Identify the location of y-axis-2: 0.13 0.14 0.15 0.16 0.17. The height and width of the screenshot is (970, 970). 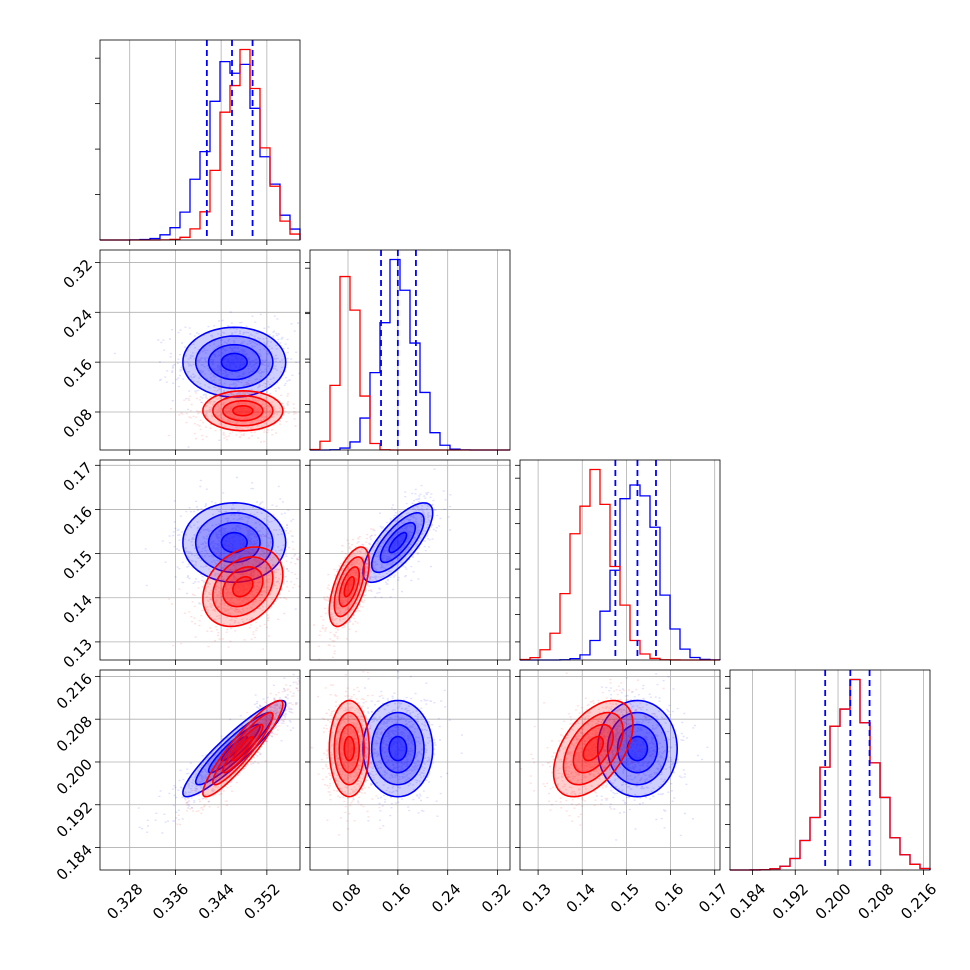
(290, 565).